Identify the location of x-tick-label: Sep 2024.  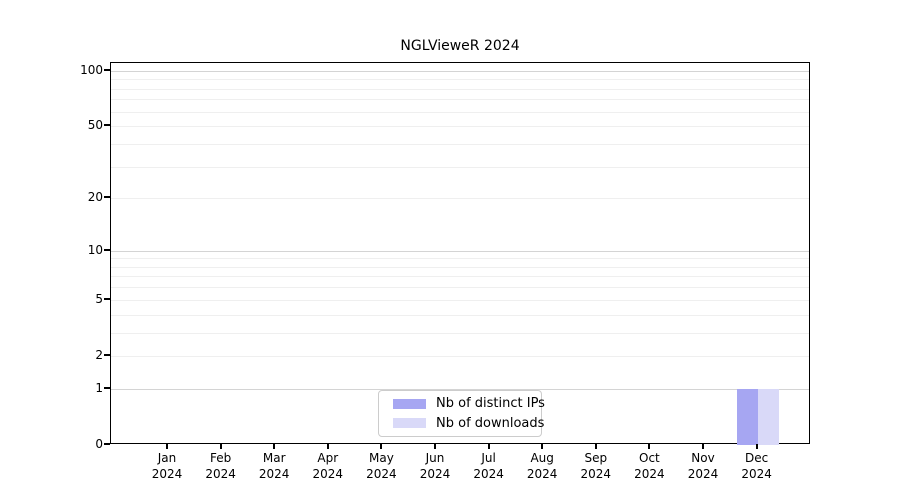
(596, 466).